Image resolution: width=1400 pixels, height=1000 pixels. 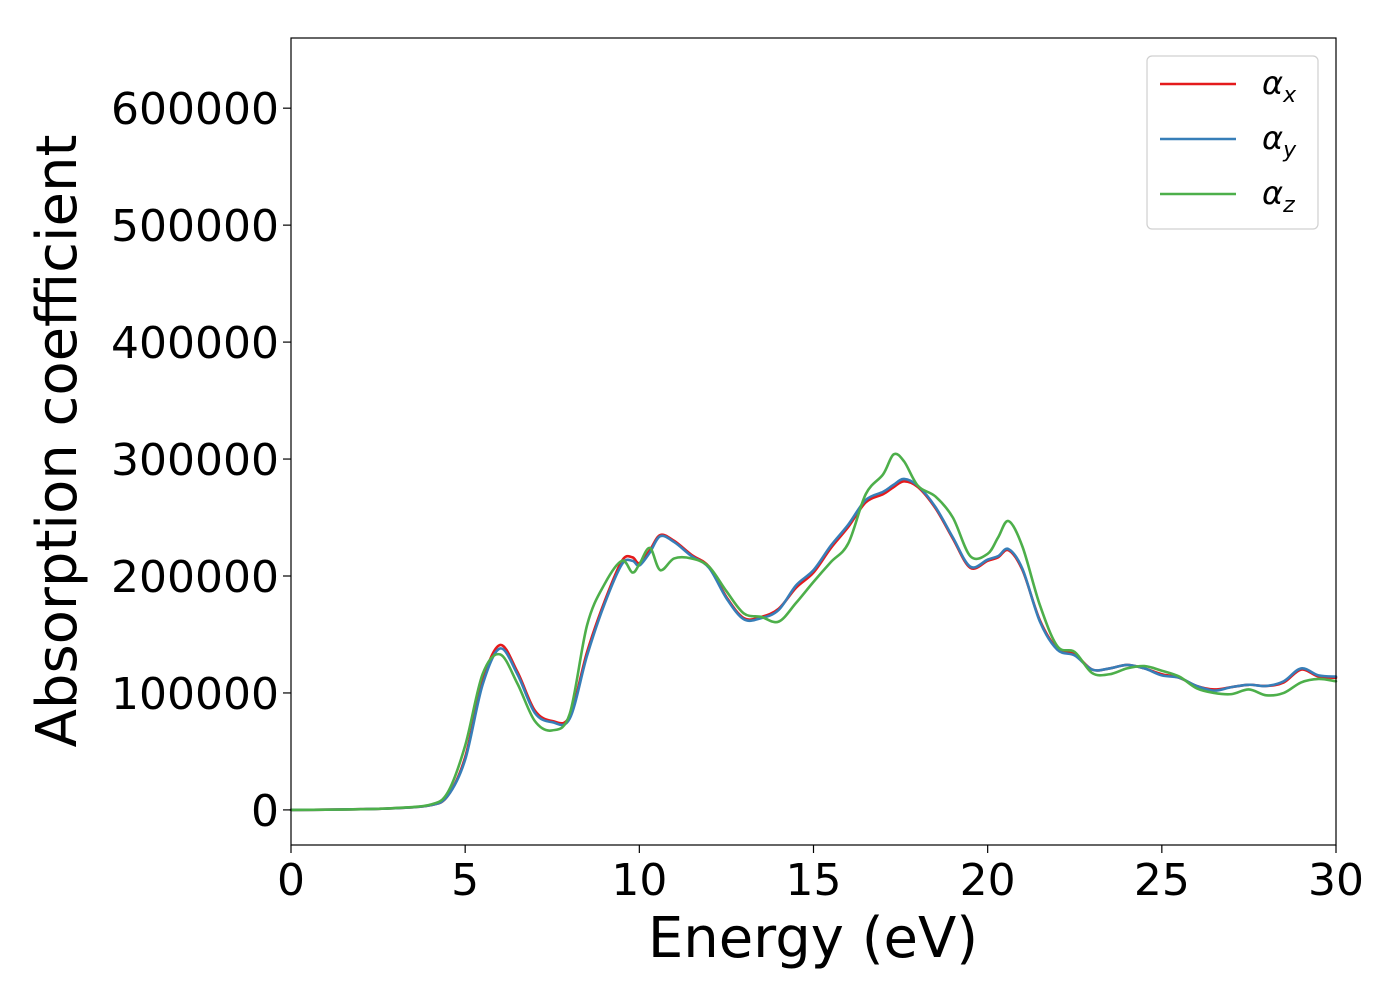 I want to click on y-tick-label: 400000, so click(x=195, y=343).